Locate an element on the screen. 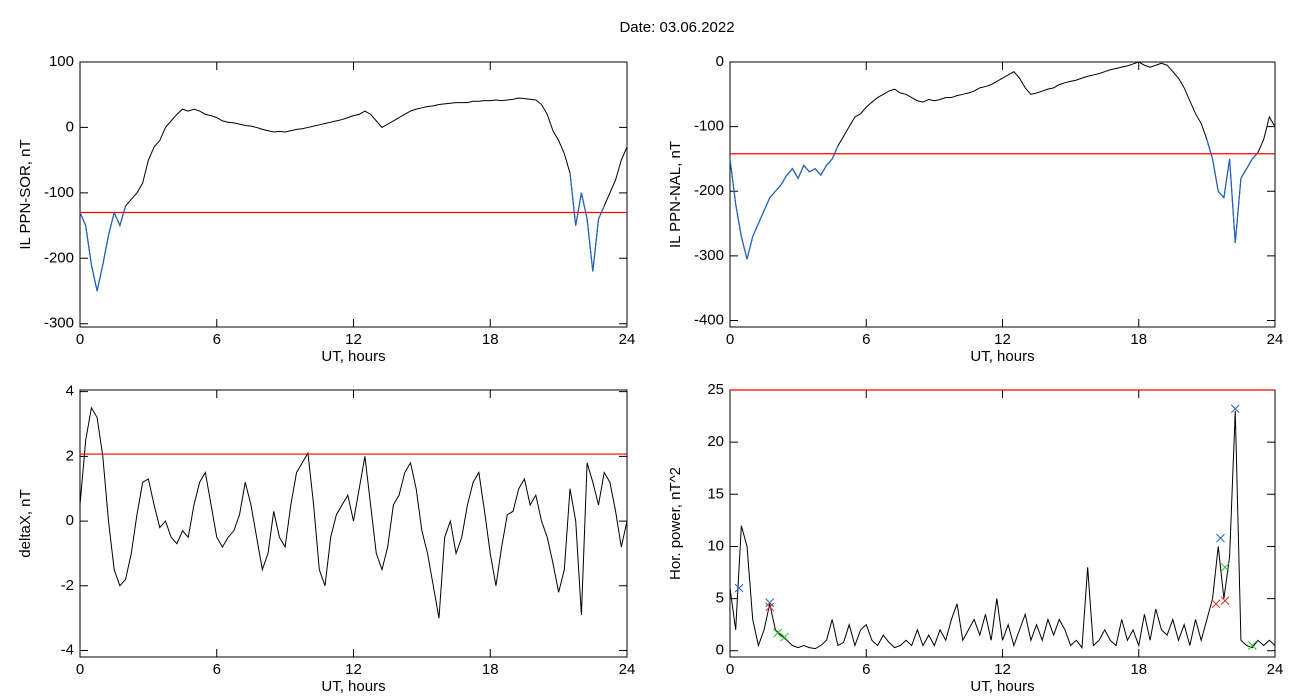  y-axis-label: Hor. power, nT^2 is located at coordinates (675, 523).